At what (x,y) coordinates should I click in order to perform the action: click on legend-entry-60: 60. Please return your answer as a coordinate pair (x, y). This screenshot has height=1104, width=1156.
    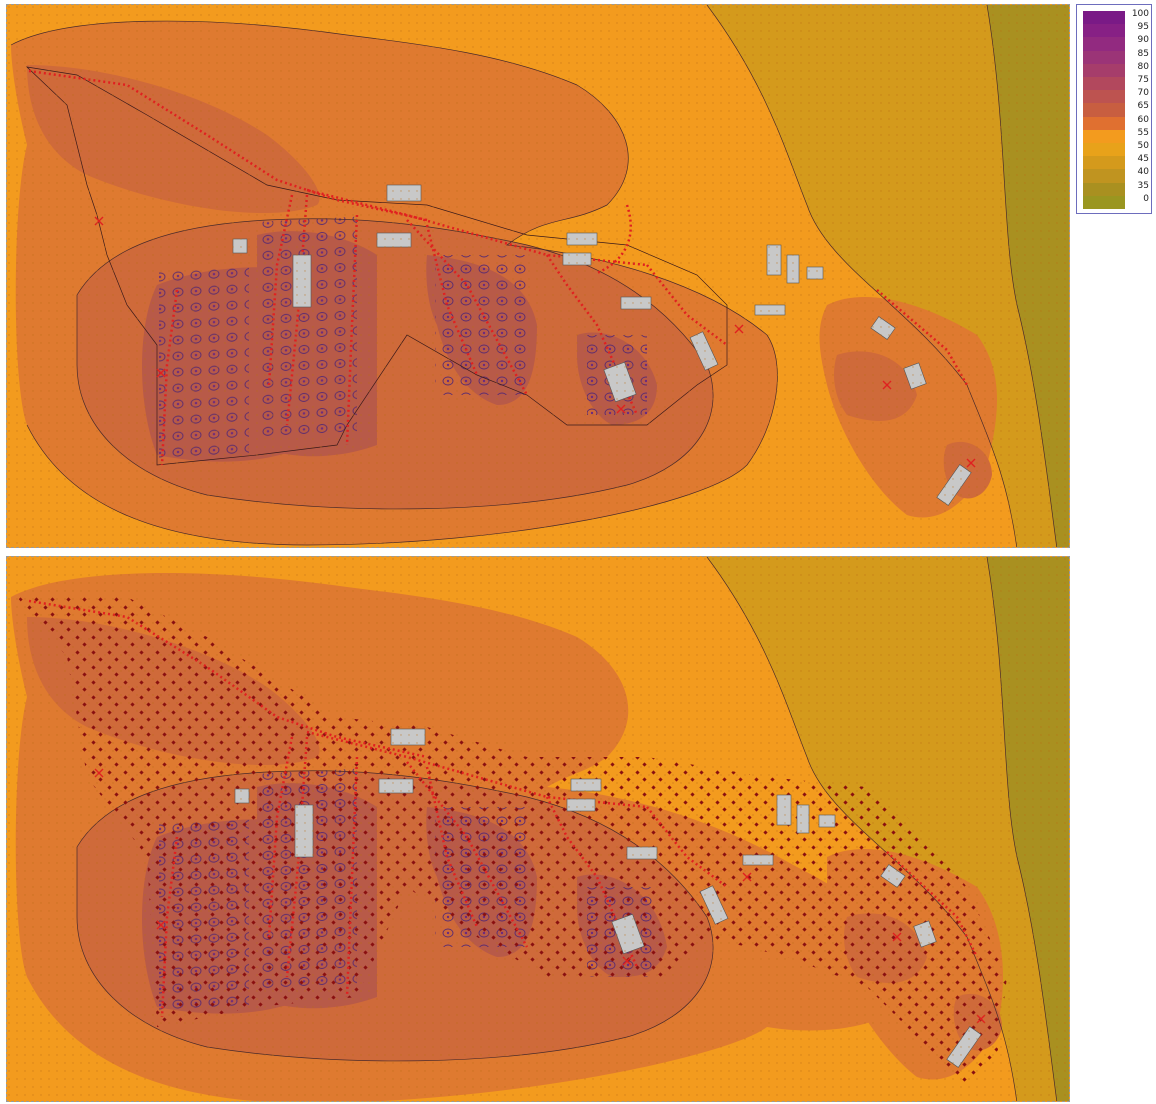
    Looking at the image, I should click on (1116, 122).